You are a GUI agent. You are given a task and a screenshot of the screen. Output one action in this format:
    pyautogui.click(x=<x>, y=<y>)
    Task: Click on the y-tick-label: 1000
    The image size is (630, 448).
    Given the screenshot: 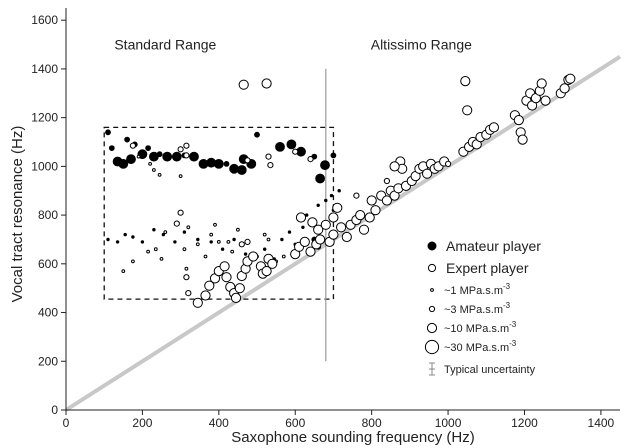 What is the action you would take?
    pyautogui.click(x=44, y=166)
    